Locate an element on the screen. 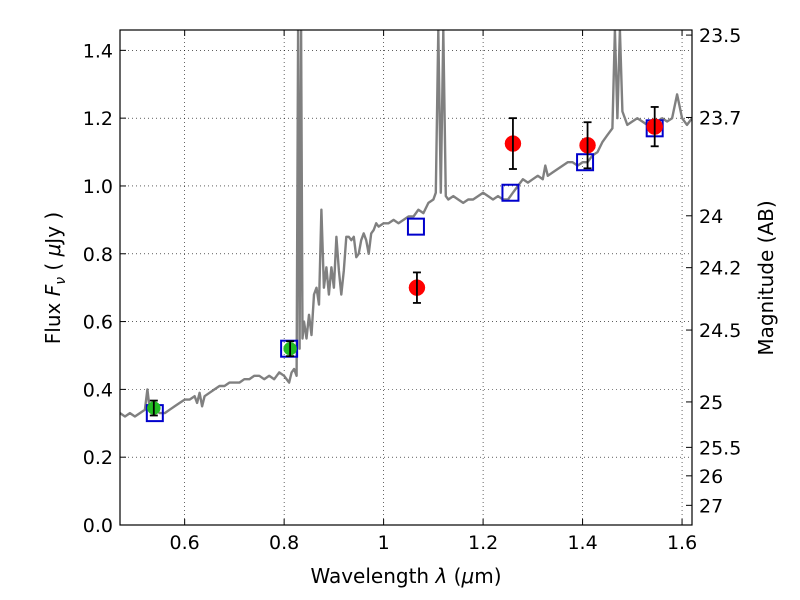 The image size is (800, 600). y-tick-label: 1.0 is located at coordinates (98, 187).